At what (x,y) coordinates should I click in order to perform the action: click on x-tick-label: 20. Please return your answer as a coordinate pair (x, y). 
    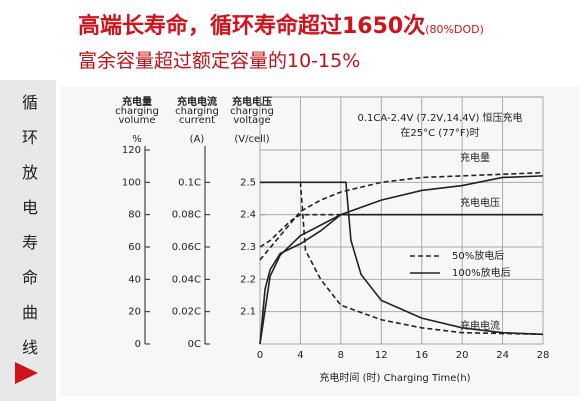
    Looking at the image, I should click on (462, 355).